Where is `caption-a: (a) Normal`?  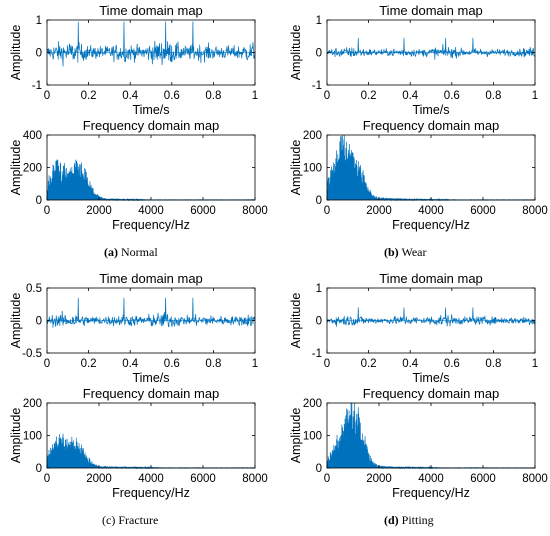
caption-a: (a) Normal is located at coordinates (131, 252).